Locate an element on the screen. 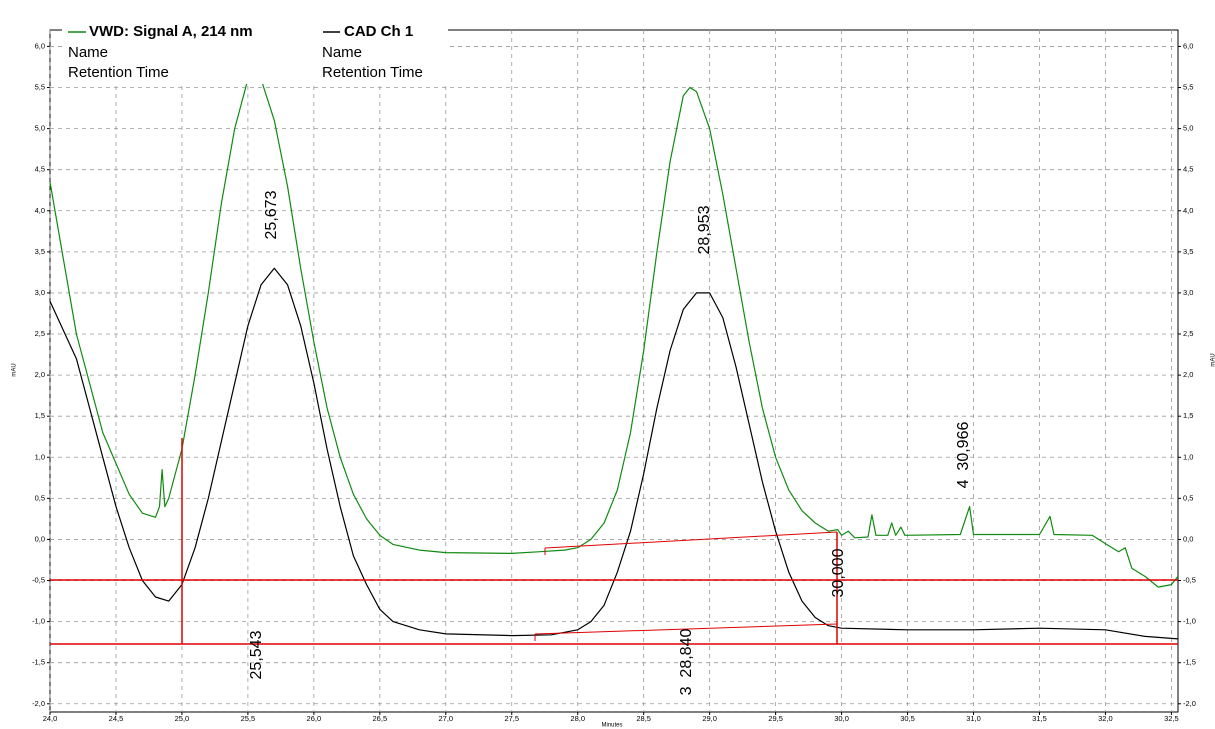  y-tick-label: -1,5 is located at coordinates (38, 662).